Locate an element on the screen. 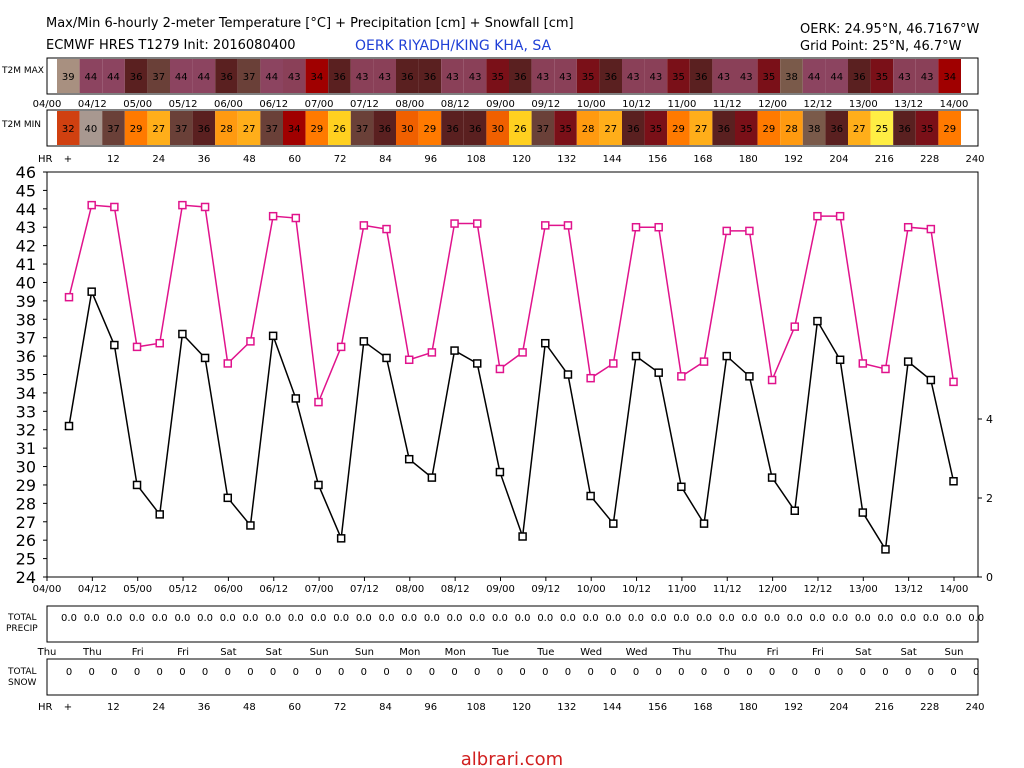 Image resolution: width=1024 pixels, height=768 pixels. tmin-cell-value: 37 is located at coordinates (362, 129).